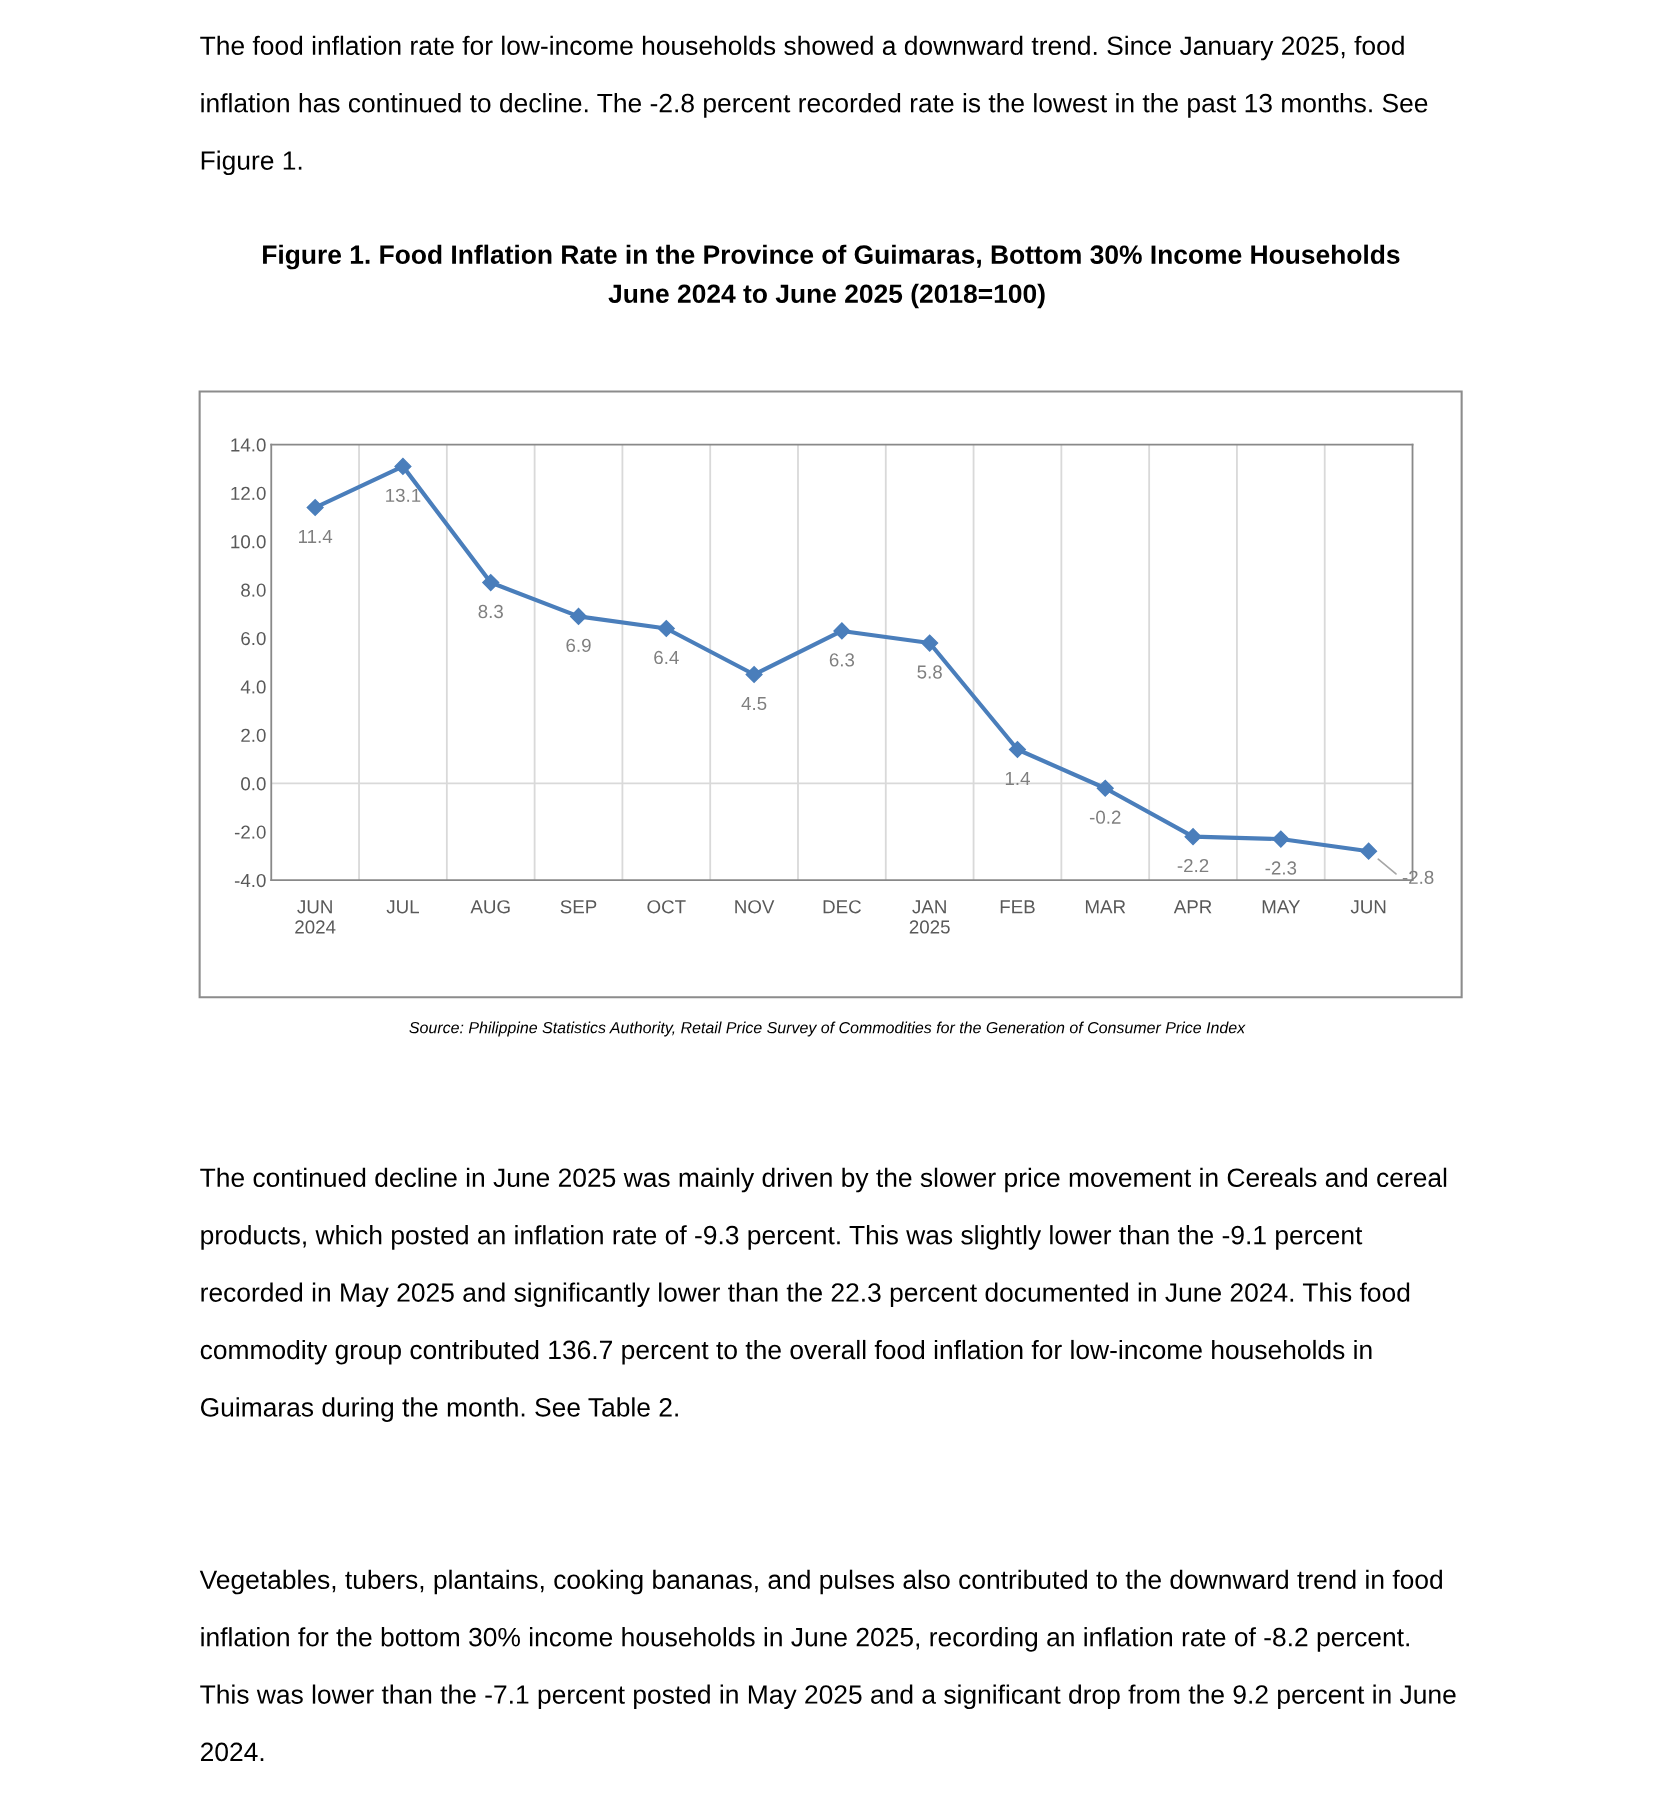 The height and width of the screenshot is (1800, 1654). Describe the element at coordinates (248, 542) in the screenshot. I see `y-tick-label: 10.0` at that location.